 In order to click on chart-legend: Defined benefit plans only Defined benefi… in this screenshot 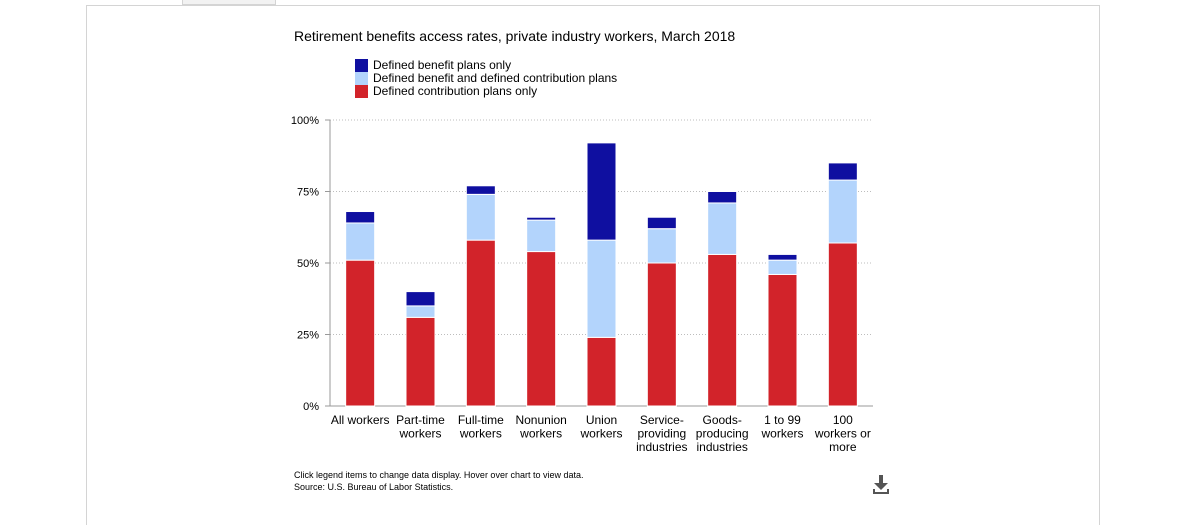, I will do `click(486, 78)`.